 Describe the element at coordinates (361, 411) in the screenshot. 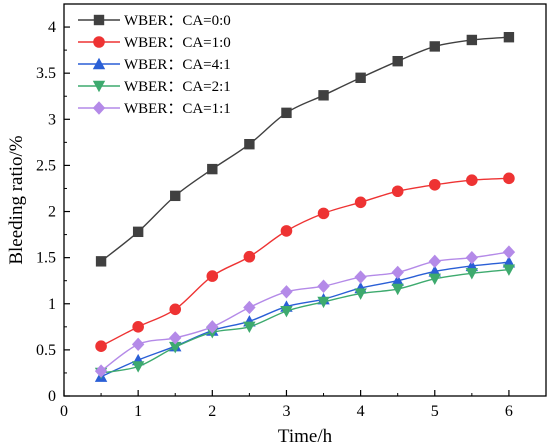

I see `x-tick-label: 4` at that location.